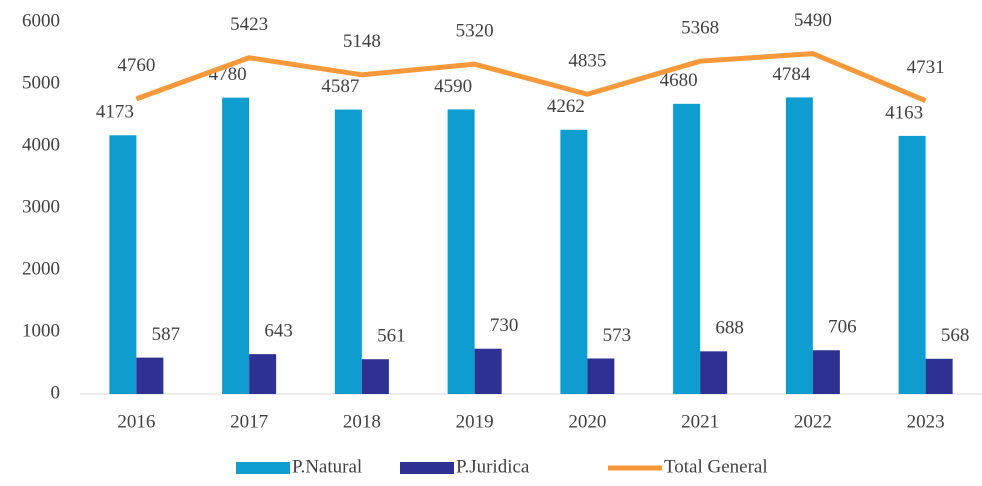 The image size is (982, 486). Describe the element at coordinates (278, 330) in the screenshot. I see `data-label: 643` at that location.